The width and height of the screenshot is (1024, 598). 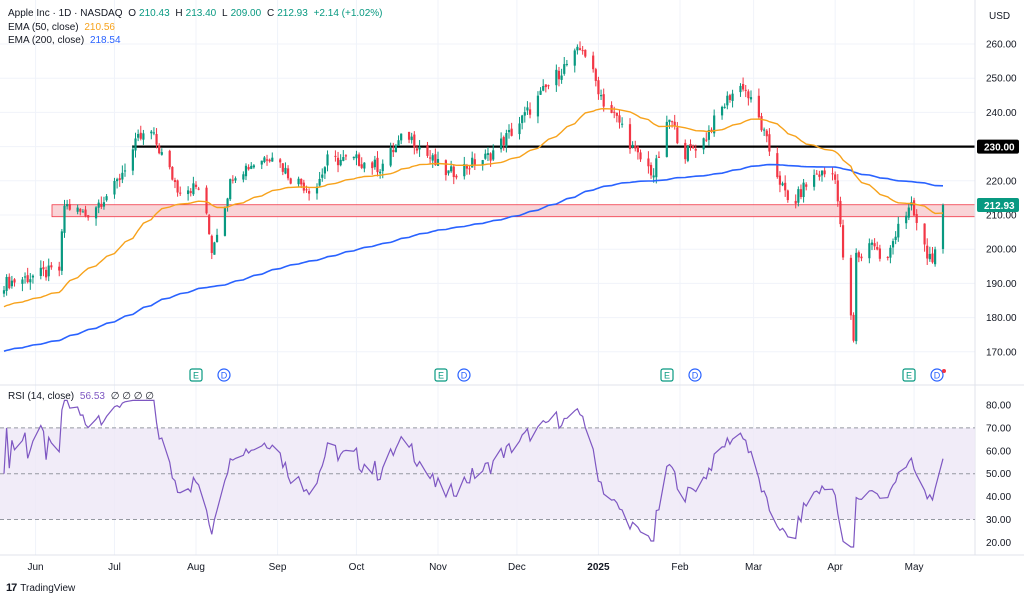 What do you see at coordinates (1001, 284) in the screenshot?
I see `price-tick-label: 190.00` at bounding box center [1001, 284].